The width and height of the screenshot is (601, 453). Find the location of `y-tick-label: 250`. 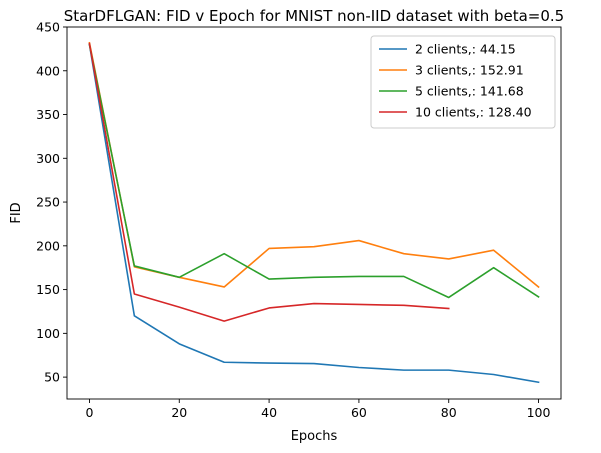

y-tick-label: 250 is located at coordinates (48, 202).